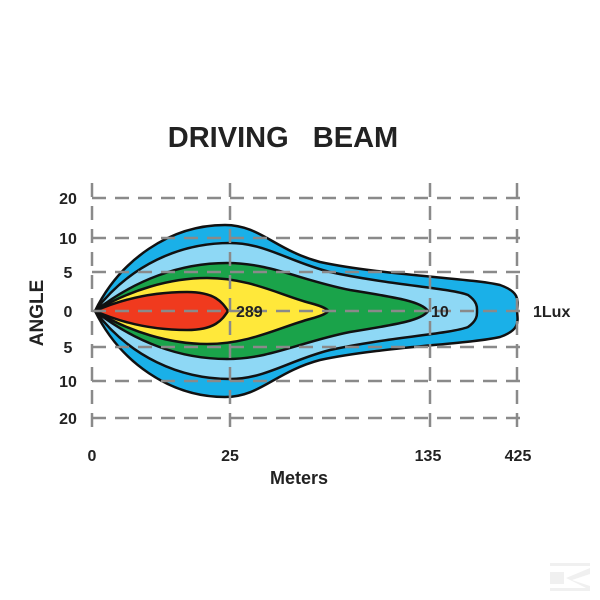 This screenshot has height=600, width=600. I want to click on x-tick: 0, so click(92, 456).